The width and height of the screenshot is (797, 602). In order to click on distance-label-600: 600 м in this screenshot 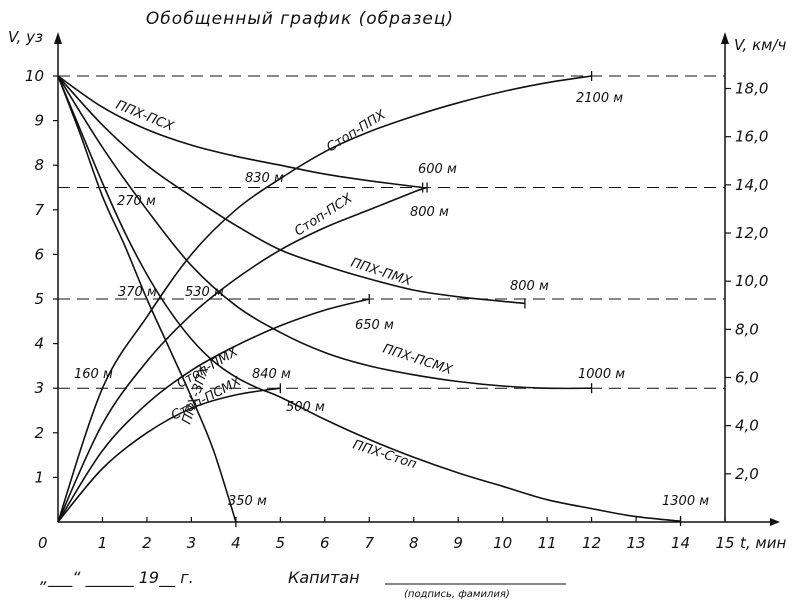, I will do `click(437, 169)`.